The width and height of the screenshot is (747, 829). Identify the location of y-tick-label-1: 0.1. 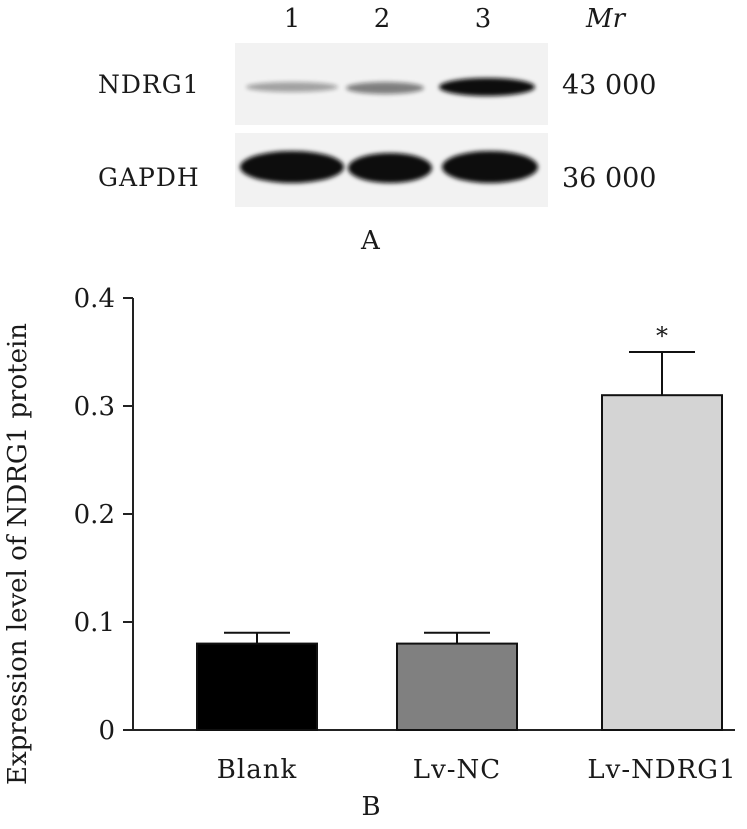
(94, 623).